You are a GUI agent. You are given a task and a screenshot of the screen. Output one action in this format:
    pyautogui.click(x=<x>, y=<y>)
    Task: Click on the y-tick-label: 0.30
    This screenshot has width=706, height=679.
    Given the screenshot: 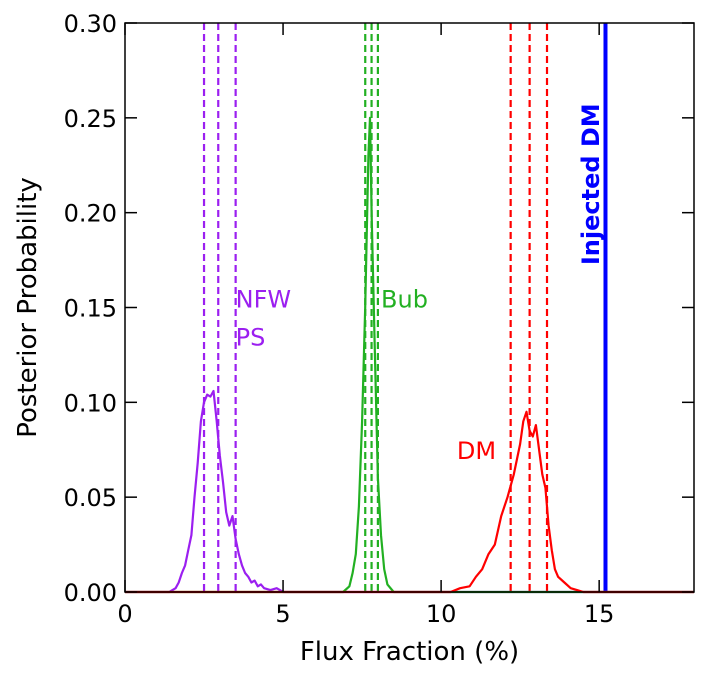 What is the action you would take?
    pyautogui.click(x=90, y=24)
    